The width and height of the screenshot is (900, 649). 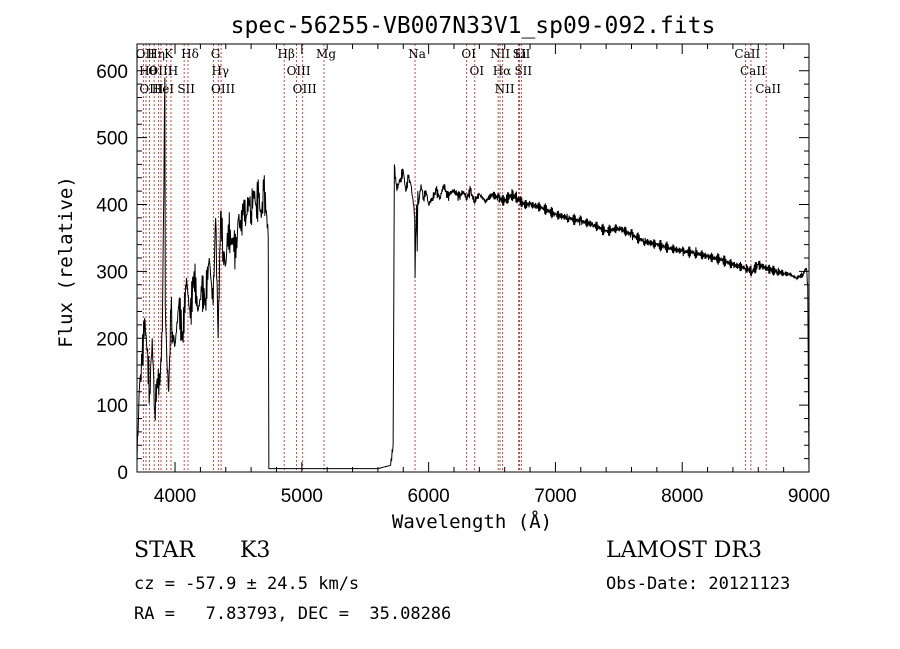 I want to click on obs-date-readout: Obs-Date: 20121123, so click(x=698, y=584).